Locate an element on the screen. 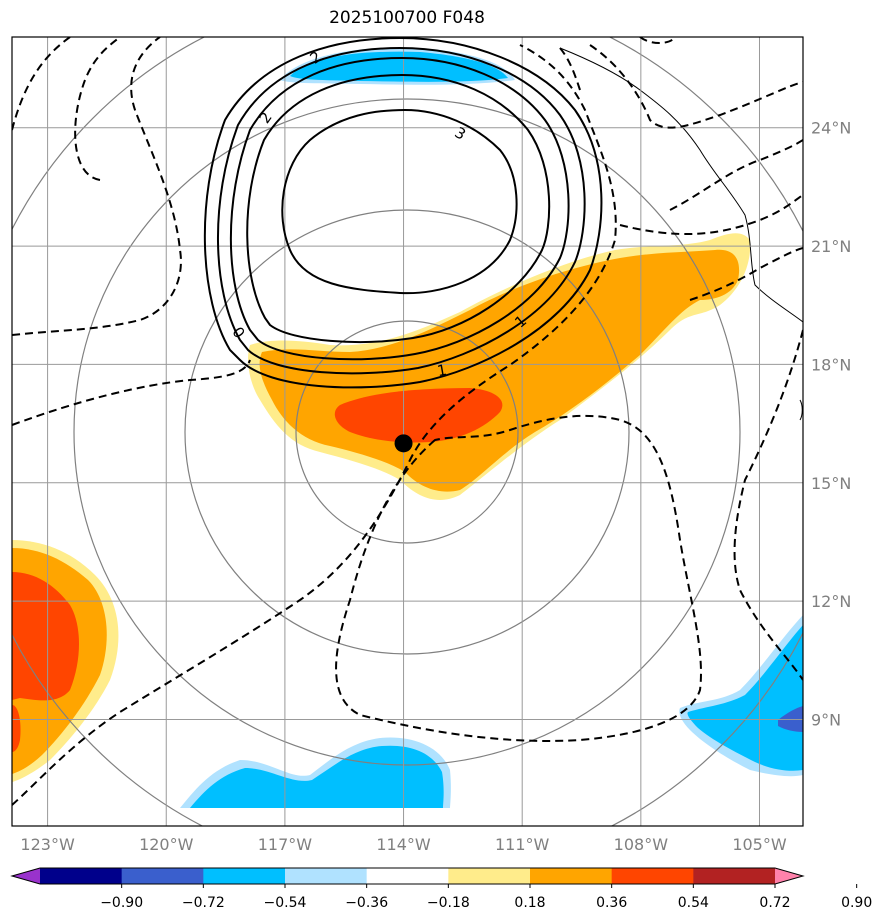 The height and width of the screenshot is (924, 873). colorbar-outline is located at coordinates (407, 876).